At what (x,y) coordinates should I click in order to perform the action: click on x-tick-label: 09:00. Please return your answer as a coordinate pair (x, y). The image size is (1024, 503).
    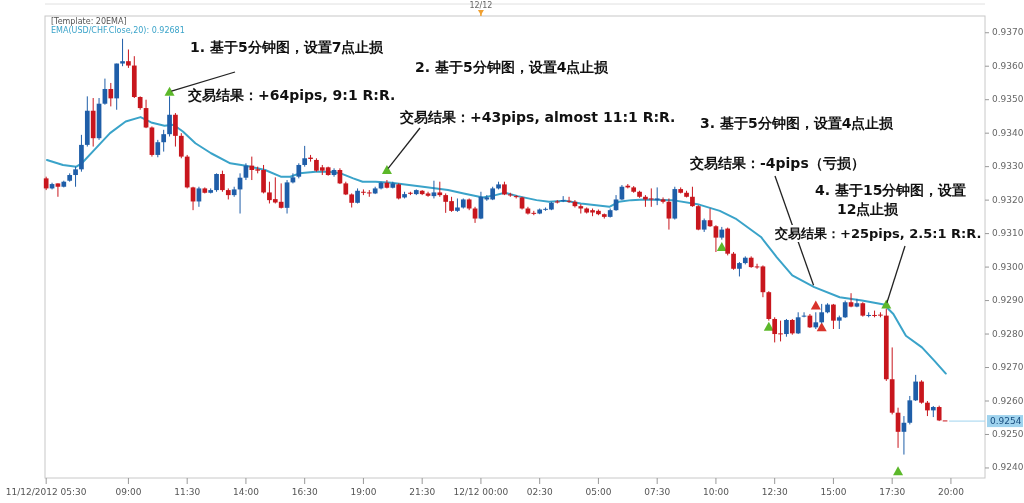
    Looking at the image, I should click on (128, 492).